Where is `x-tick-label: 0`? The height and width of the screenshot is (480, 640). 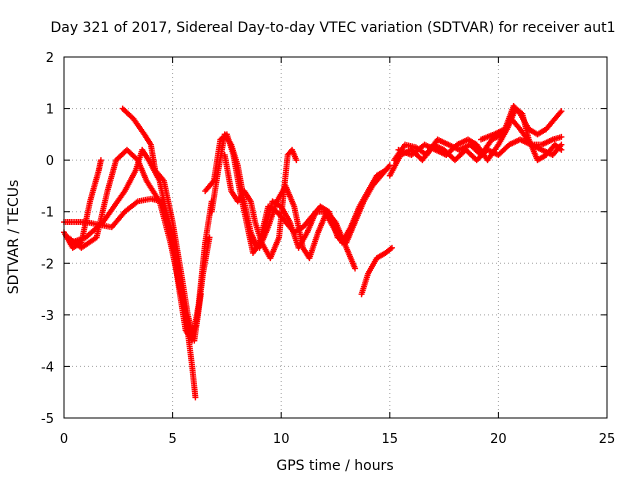
x-tick-label: 0 is located at coordinates (64, 439).